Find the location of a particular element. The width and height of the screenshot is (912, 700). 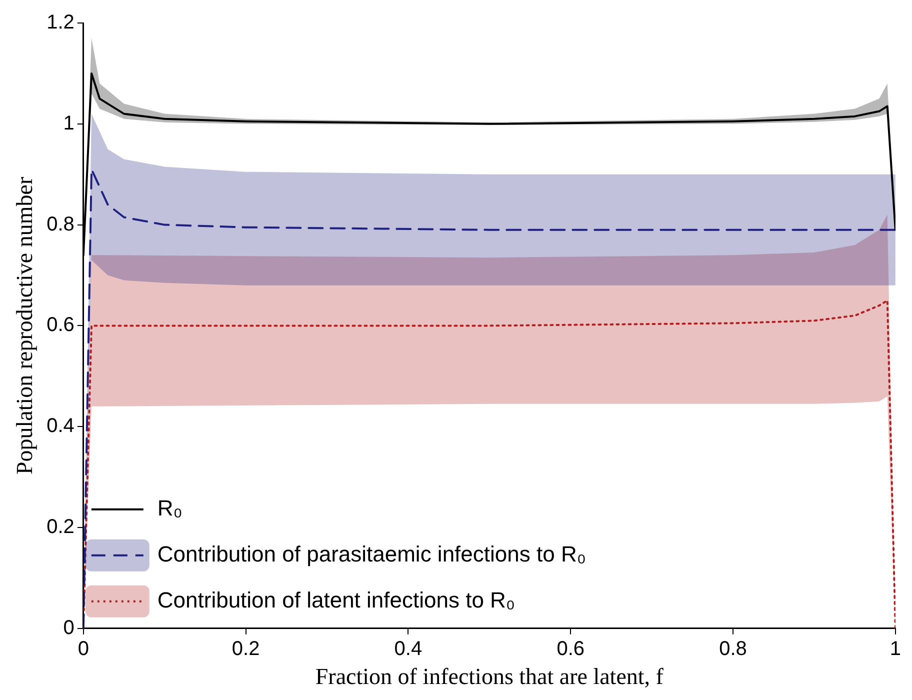

legend-label: R₀ is located at coordinates (169, 507).